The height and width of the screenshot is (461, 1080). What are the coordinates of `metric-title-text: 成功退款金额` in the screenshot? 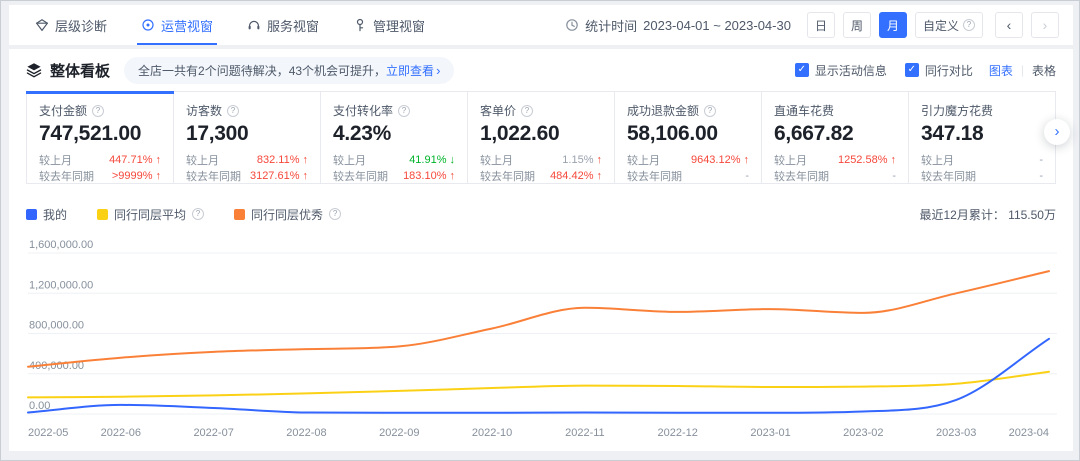 It's located at (663, 111).